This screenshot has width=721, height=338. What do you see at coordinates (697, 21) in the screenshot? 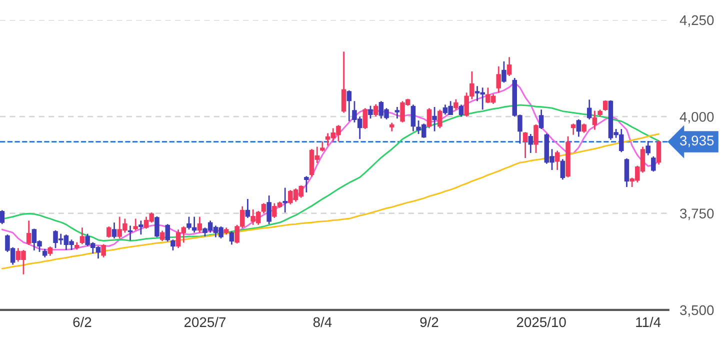
I see `y-tick-label: 4,250` at bounding box center [697, 21].